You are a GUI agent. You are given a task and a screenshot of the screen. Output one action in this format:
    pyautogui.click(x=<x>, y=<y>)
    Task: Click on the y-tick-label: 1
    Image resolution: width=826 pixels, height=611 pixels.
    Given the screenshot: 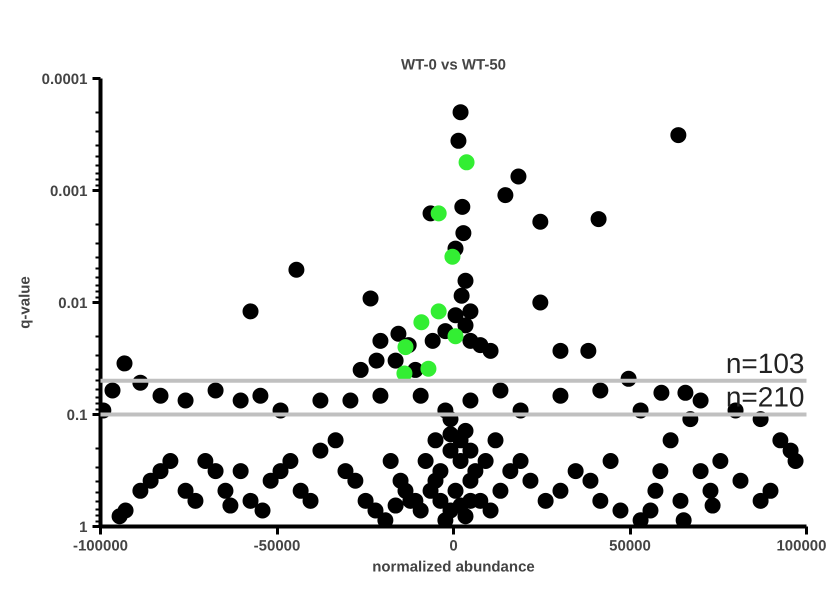 What is the action you would take?
    pyautogui.click(x=83, y=527)
    